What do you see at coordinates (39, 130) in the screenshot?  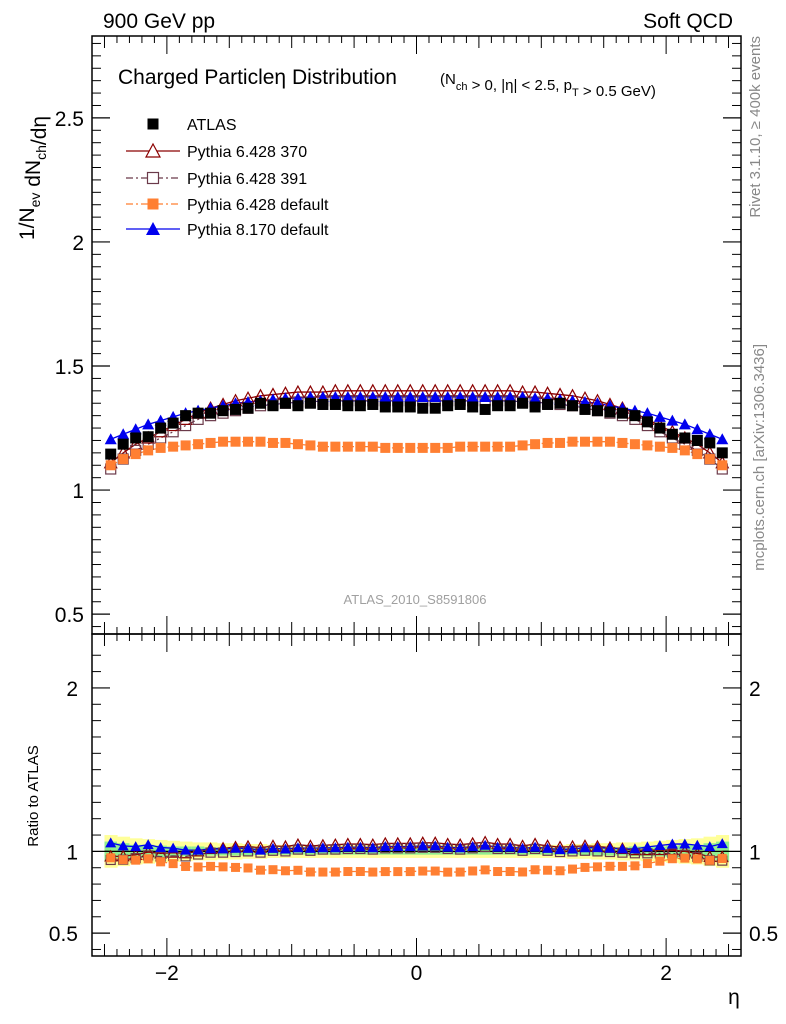 I see `ylabel-part: /dη` at bounding box center [39, 130].